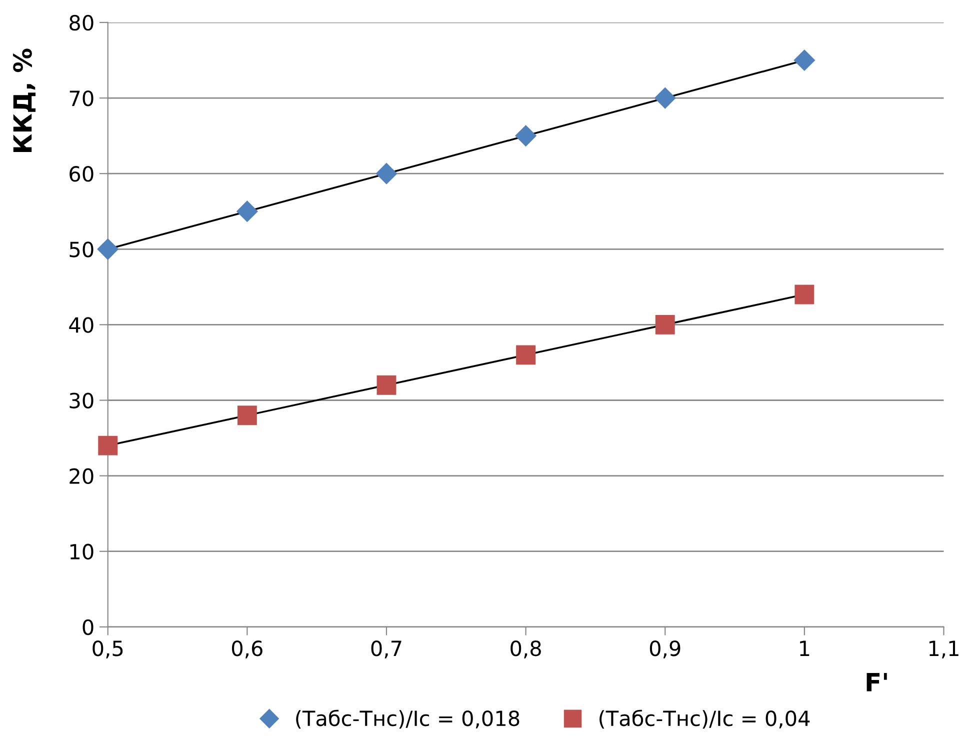  I want to click on y-tick-label: 20, so click(82, 476).